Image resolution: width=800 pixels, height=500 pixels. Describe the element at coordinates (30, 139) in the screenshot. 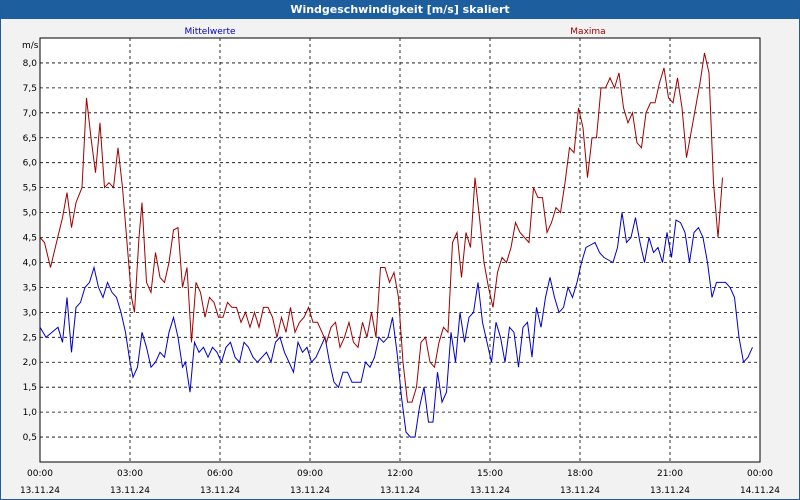

I see `y-tick-label: 6,5` at that location.